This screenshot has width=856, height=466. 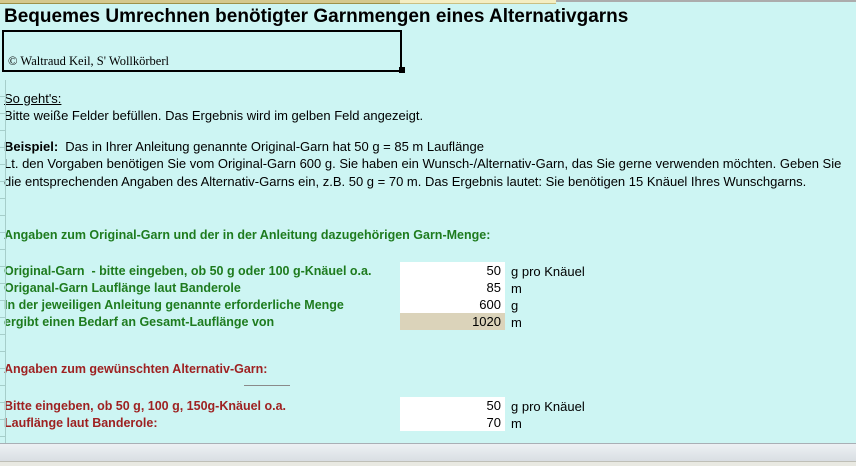 What do you see at coordinates (452, 422) in the screenshot?
I see `input-cell: 70` at bounding box center [452, 422].